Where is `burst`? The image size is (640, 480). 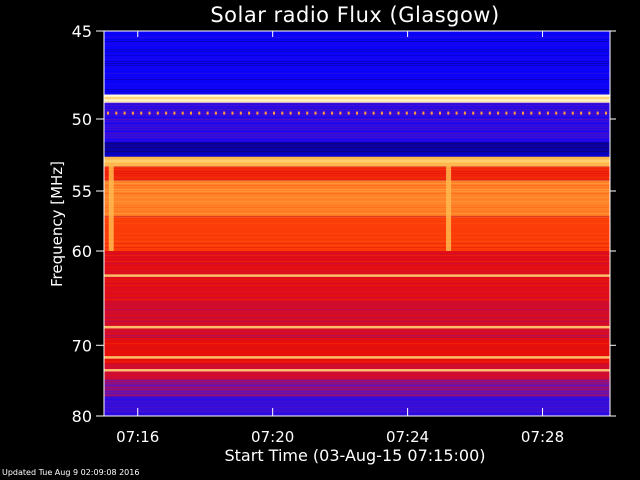 burst is located at coordinates (449, 207).